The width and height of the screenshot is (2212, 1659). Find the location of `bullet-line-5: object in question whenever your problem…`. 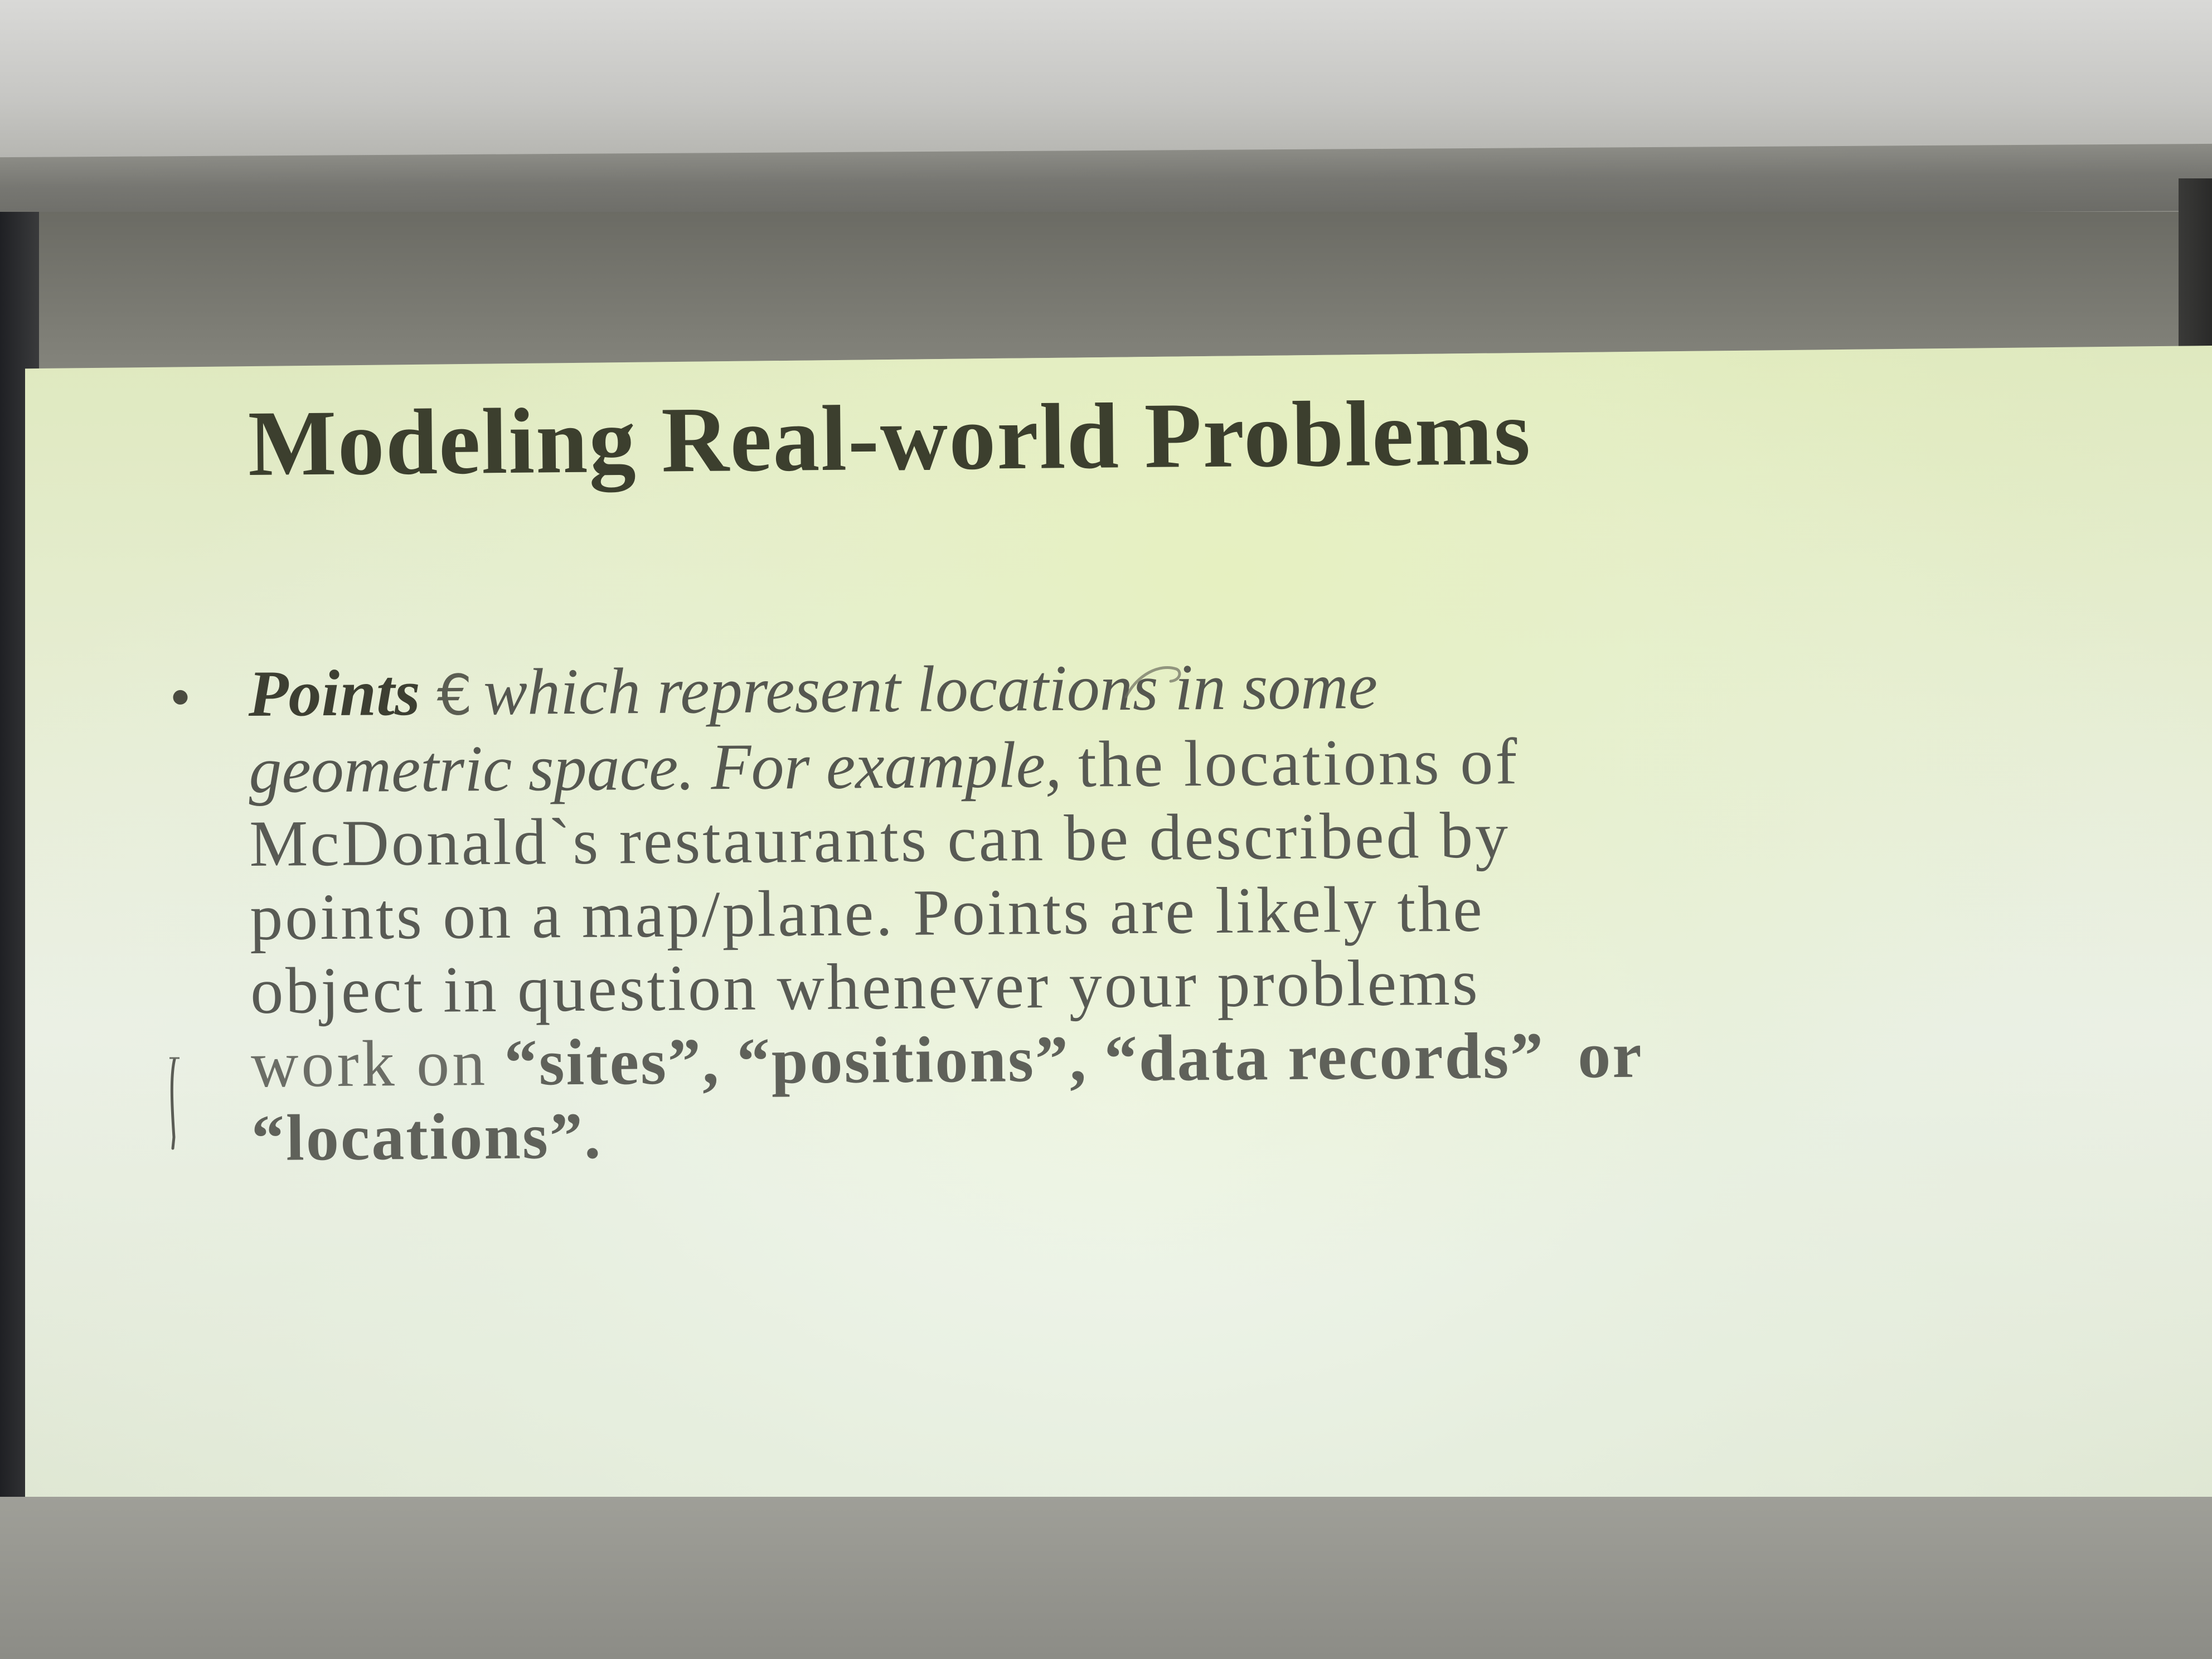

bullet-line-5: object in question whenever your problem… is located at coordinates (865, 986).